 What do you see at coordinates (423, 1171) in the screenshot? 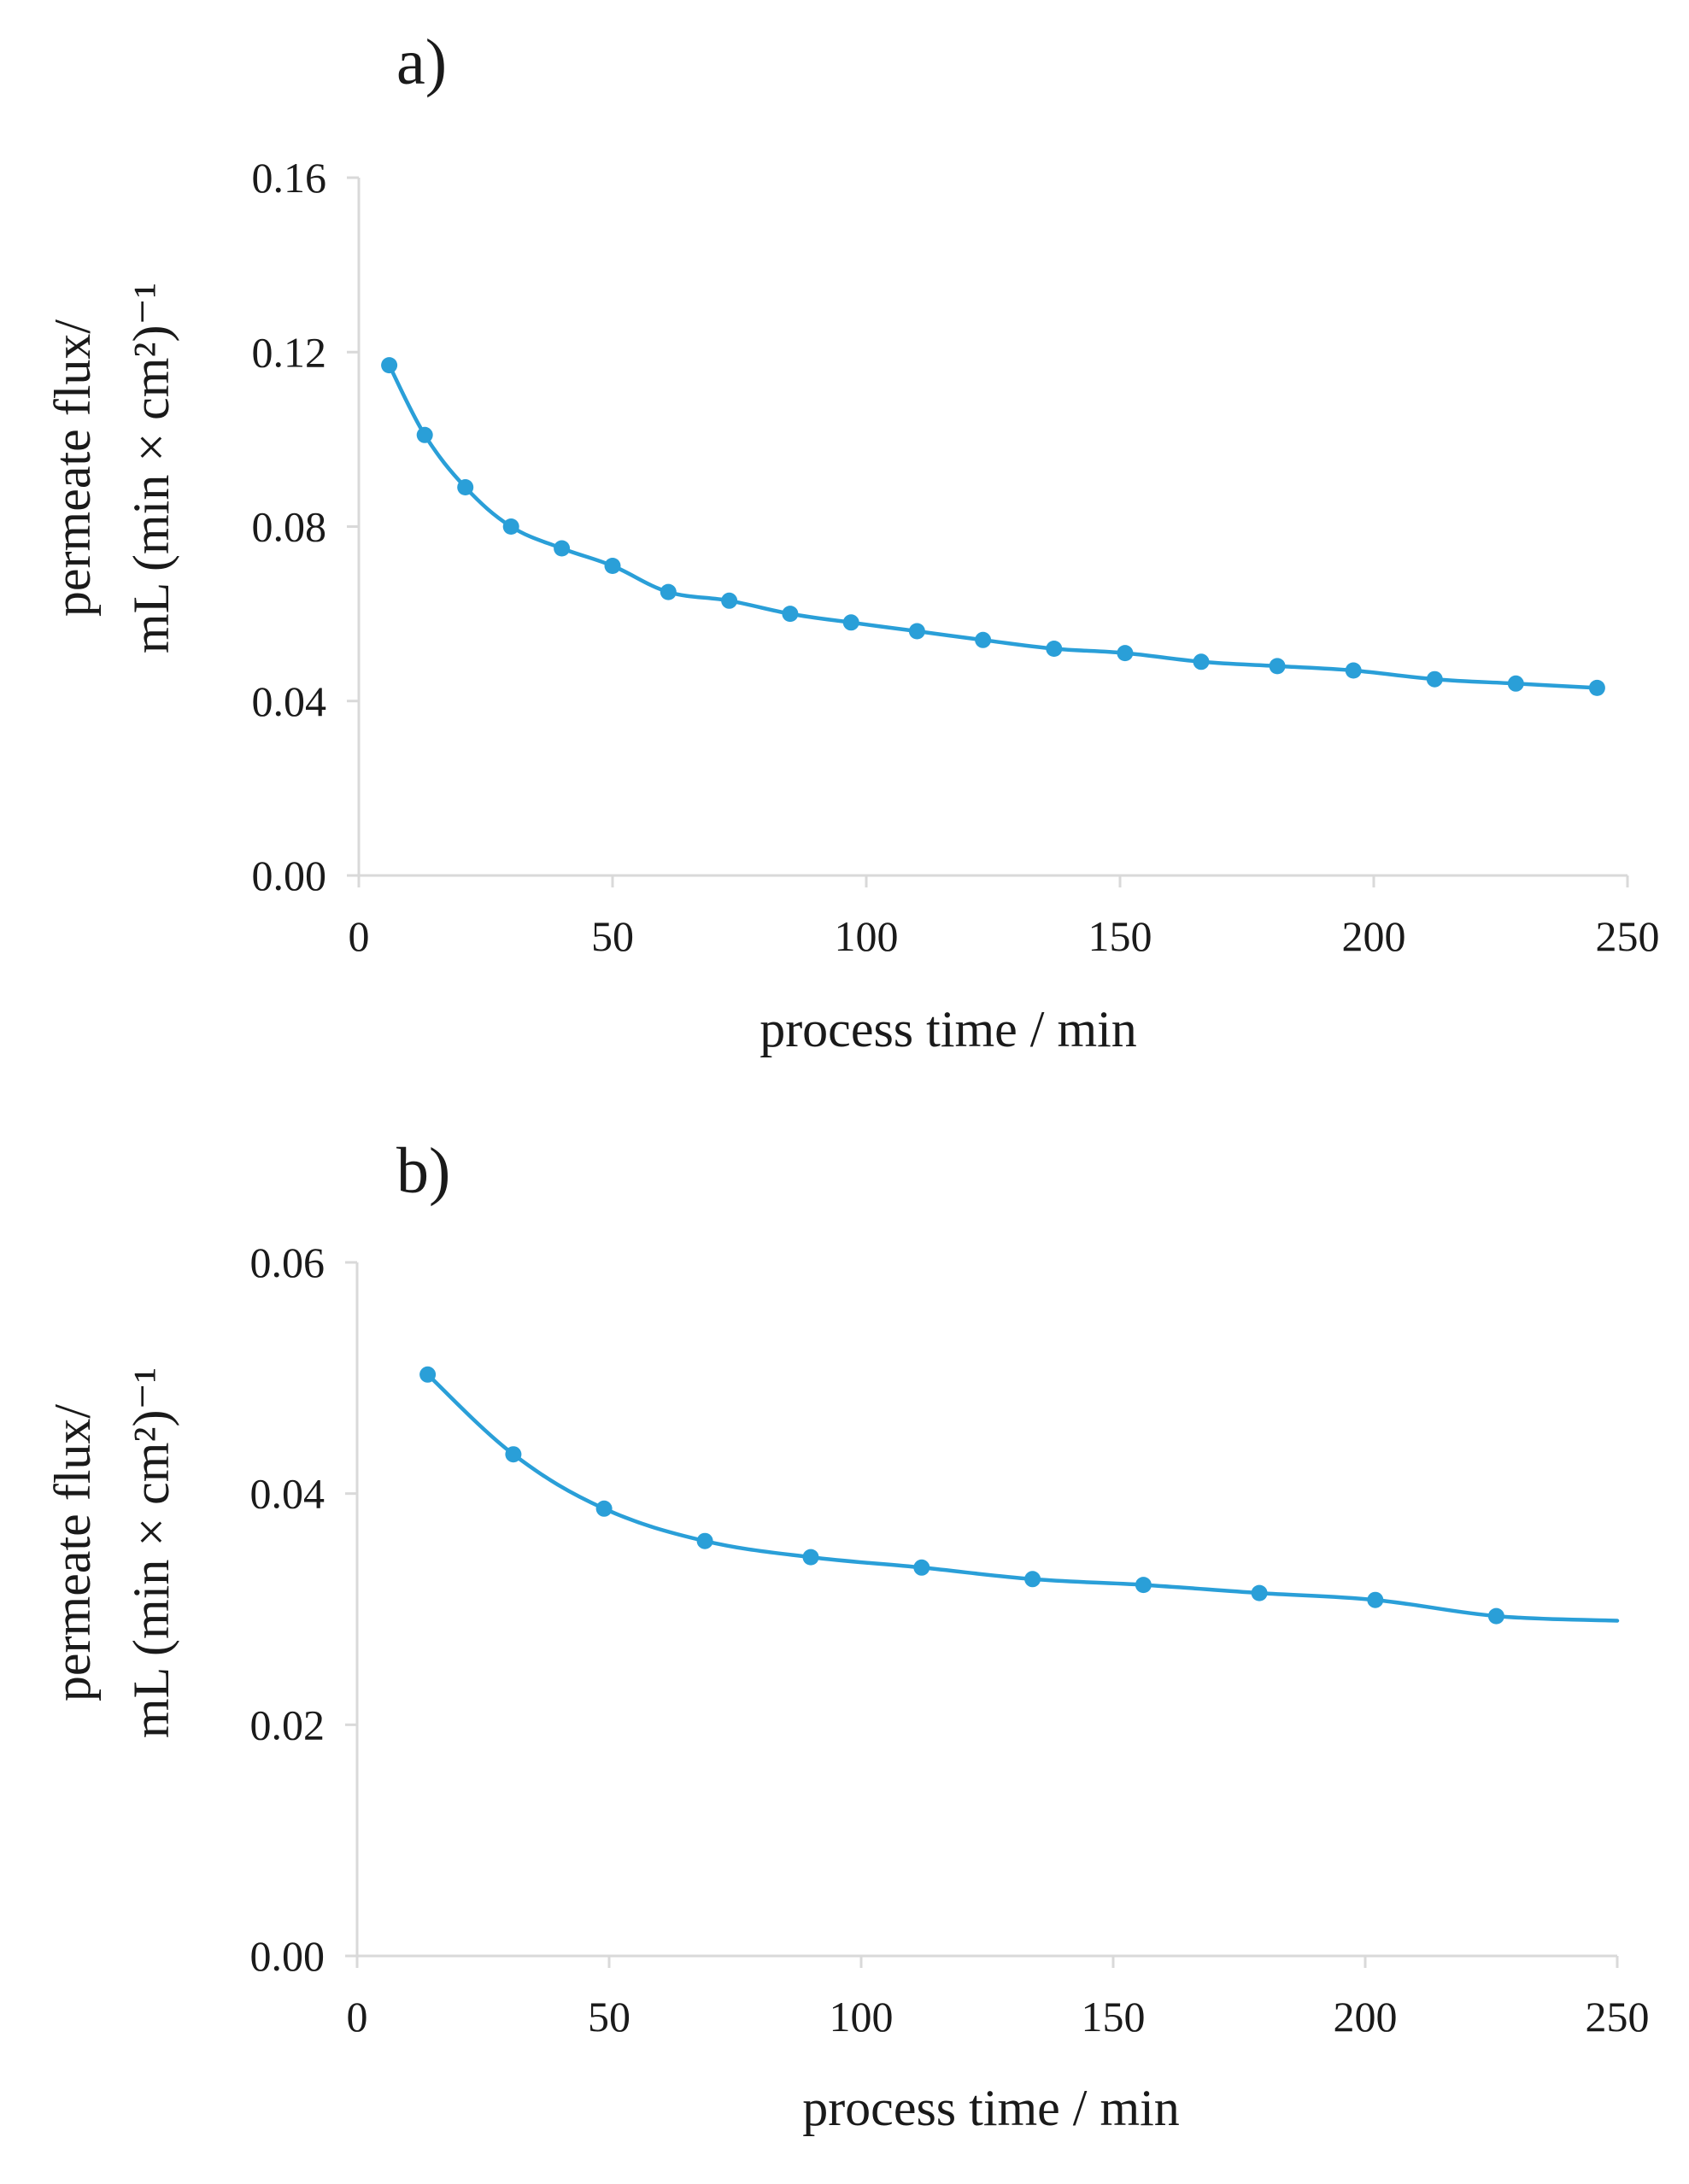
I see `panel-label-b: b)` at bounding box center [423, 1171].